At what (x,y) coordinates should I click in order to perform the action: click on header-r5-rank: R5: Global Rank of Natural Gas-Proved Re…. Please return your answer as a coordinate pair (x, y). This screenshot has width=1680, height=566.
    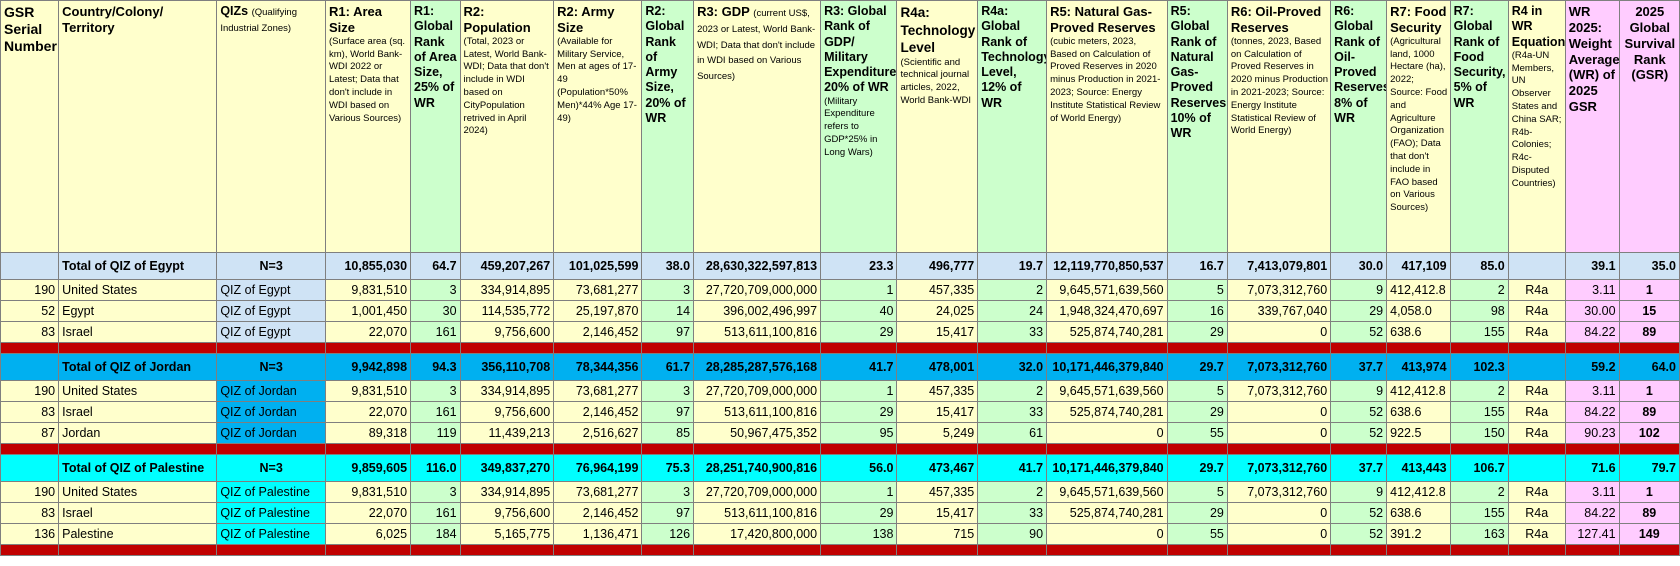
    Looking at the image, I should click on (1197, 126).